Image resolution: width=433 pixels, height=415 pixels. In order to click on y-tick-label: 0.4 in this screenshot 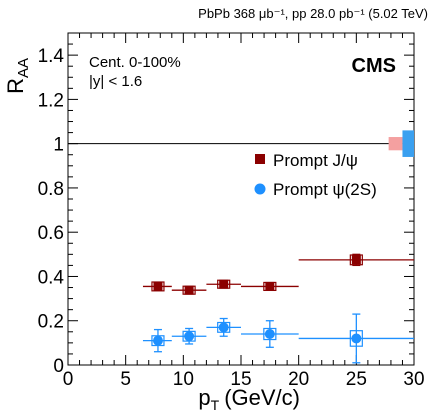, I will do `click(51, 277)`.